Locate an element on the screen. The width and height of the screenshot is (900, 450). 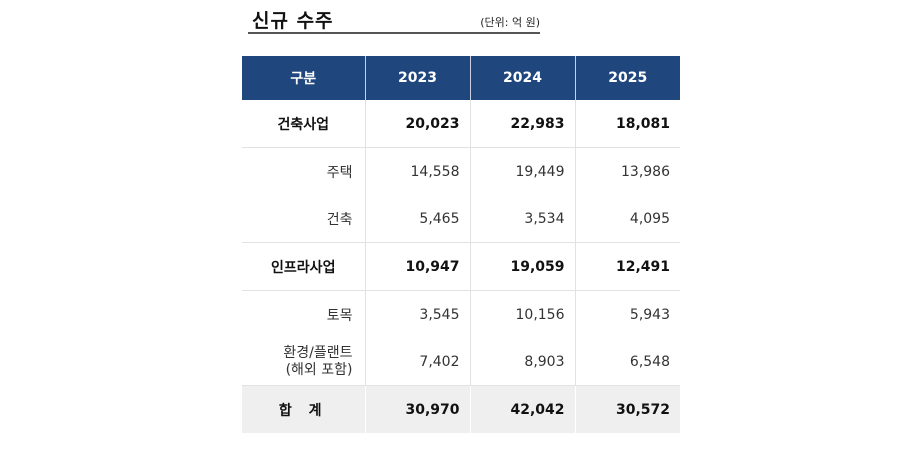
row-label: 환경/플랜트 (해외 포함) is located at coordinates (303, 362).